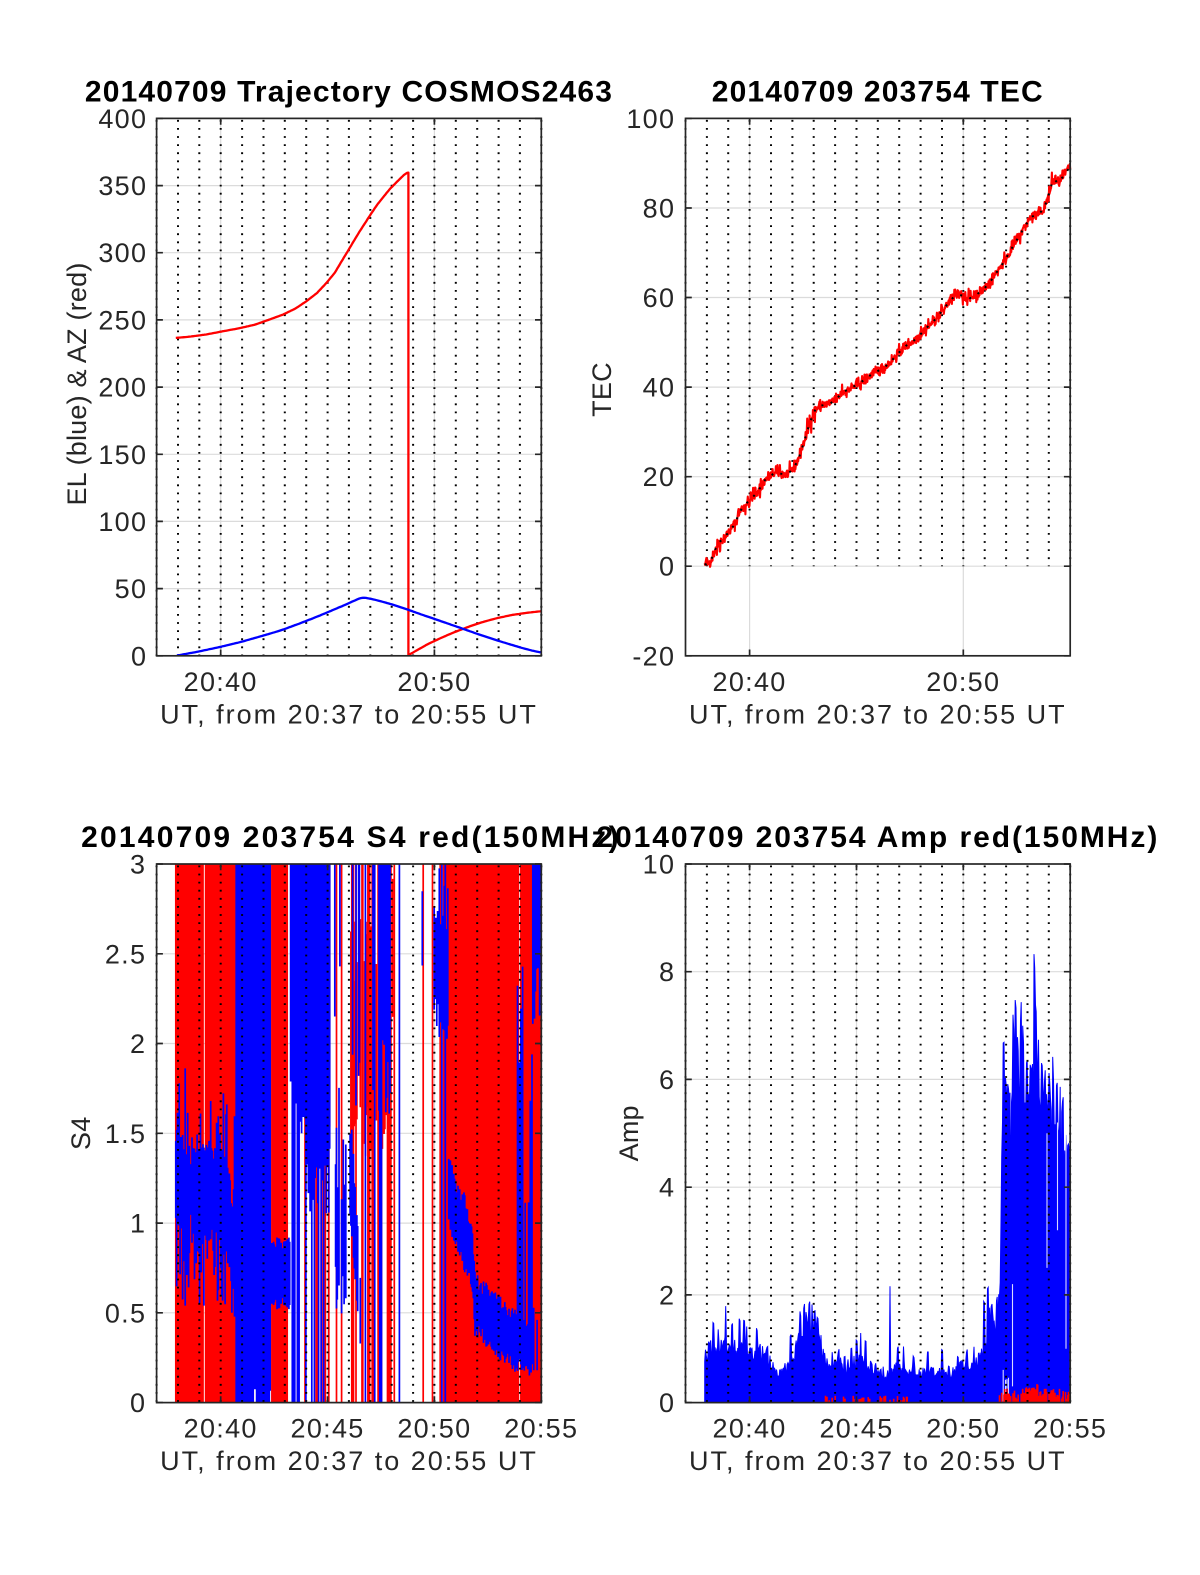 The height and width of the screenshot is (1575, 1200). Describe the element at coordinates (125, 1134) in the screenshot. I see `svg-text: 1.5` at that location.